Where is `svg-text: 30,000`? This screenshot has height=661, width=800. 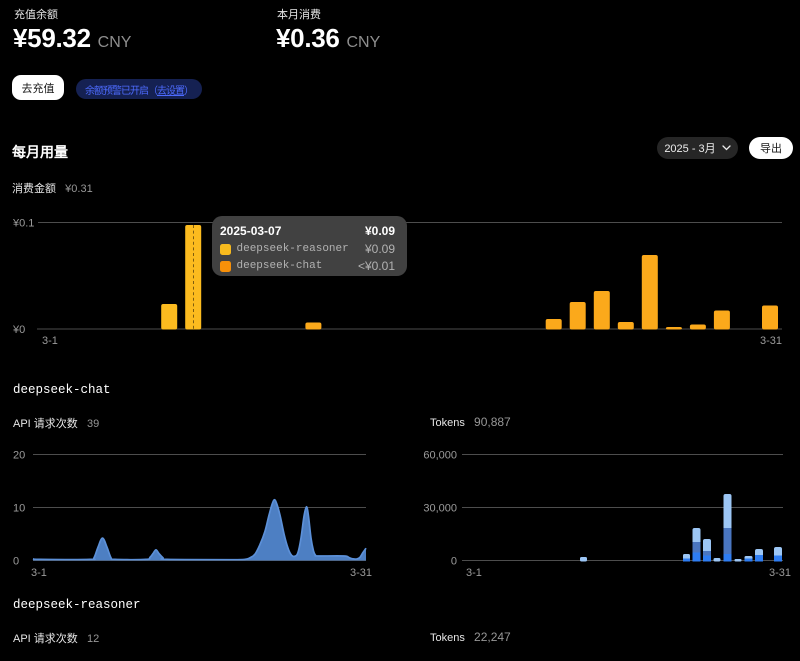 svg-text: 30,000 is located at coordinates (440, 509).